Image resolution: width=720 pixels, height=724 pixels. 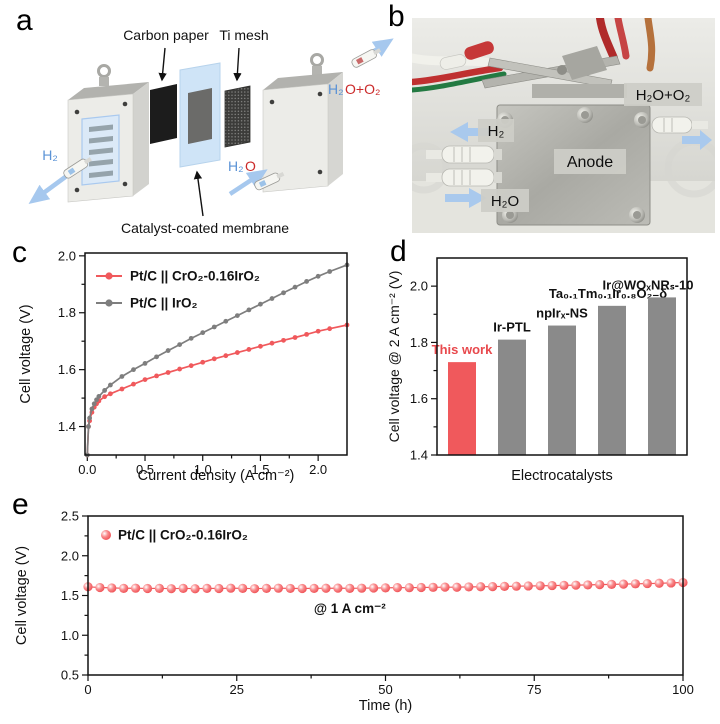 I want to click on plot-frame, so click(x=216, y=354).